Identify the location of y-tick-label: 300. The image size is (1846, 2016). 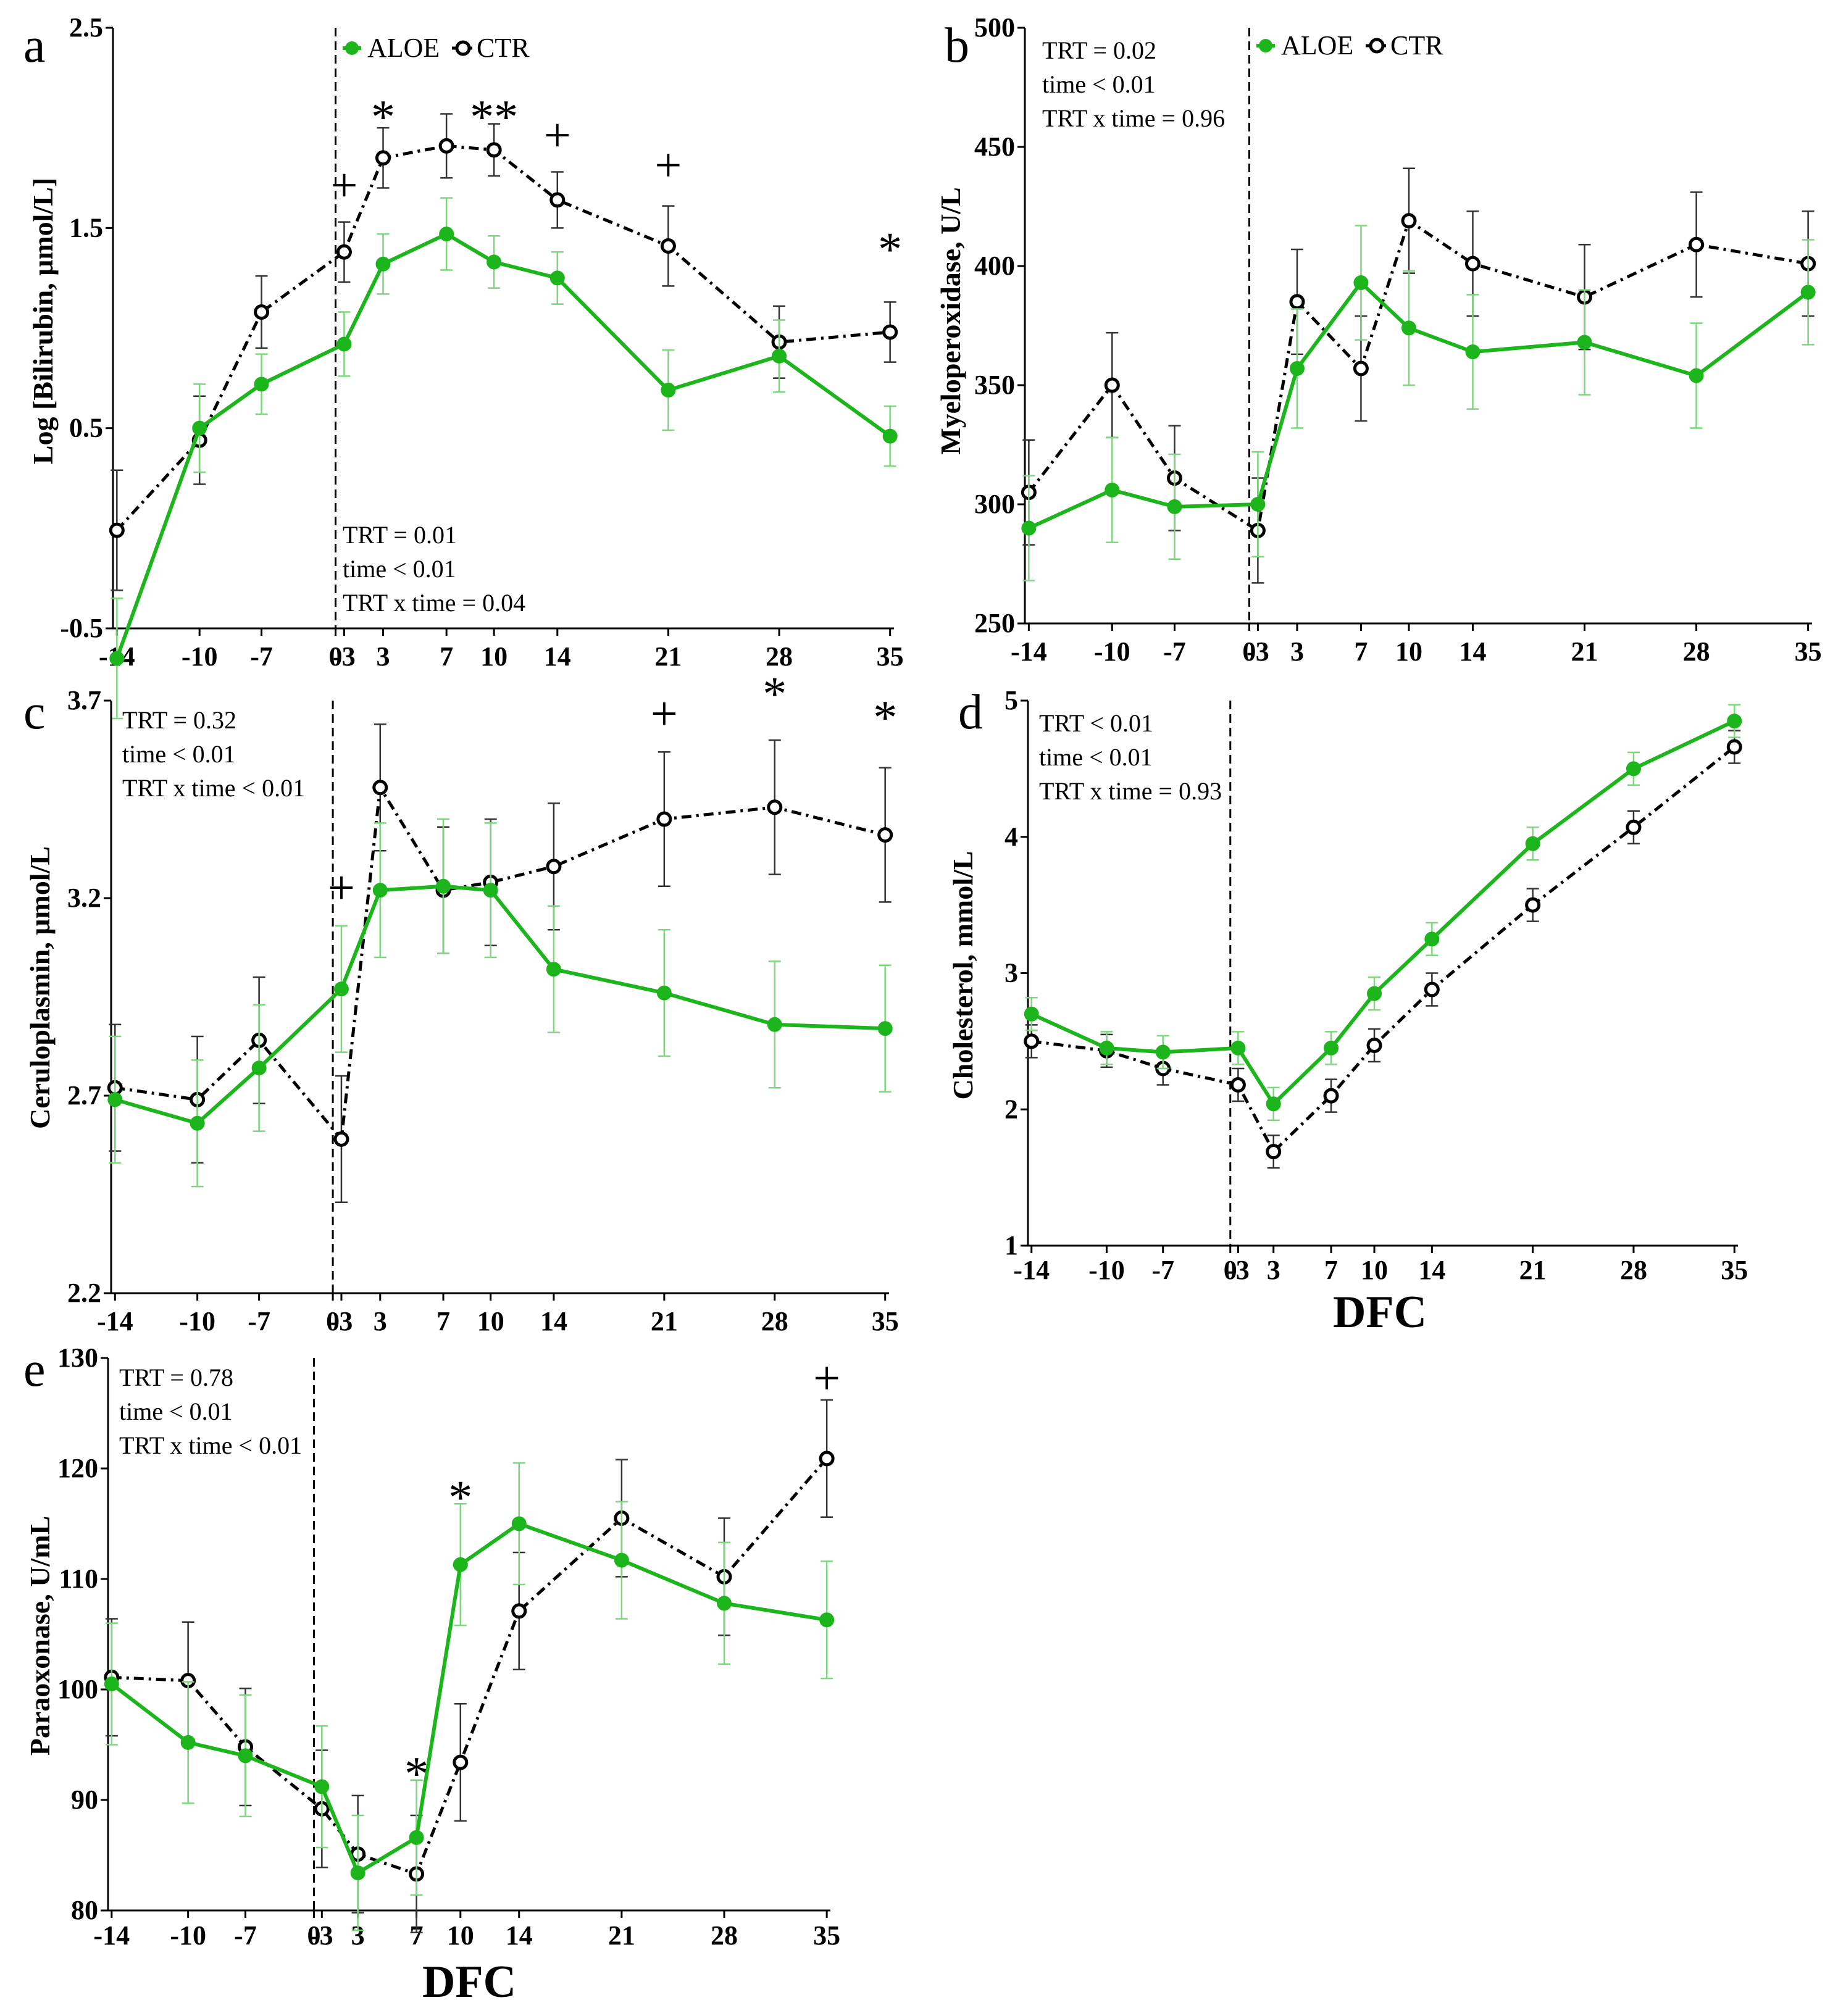
(994, 504).